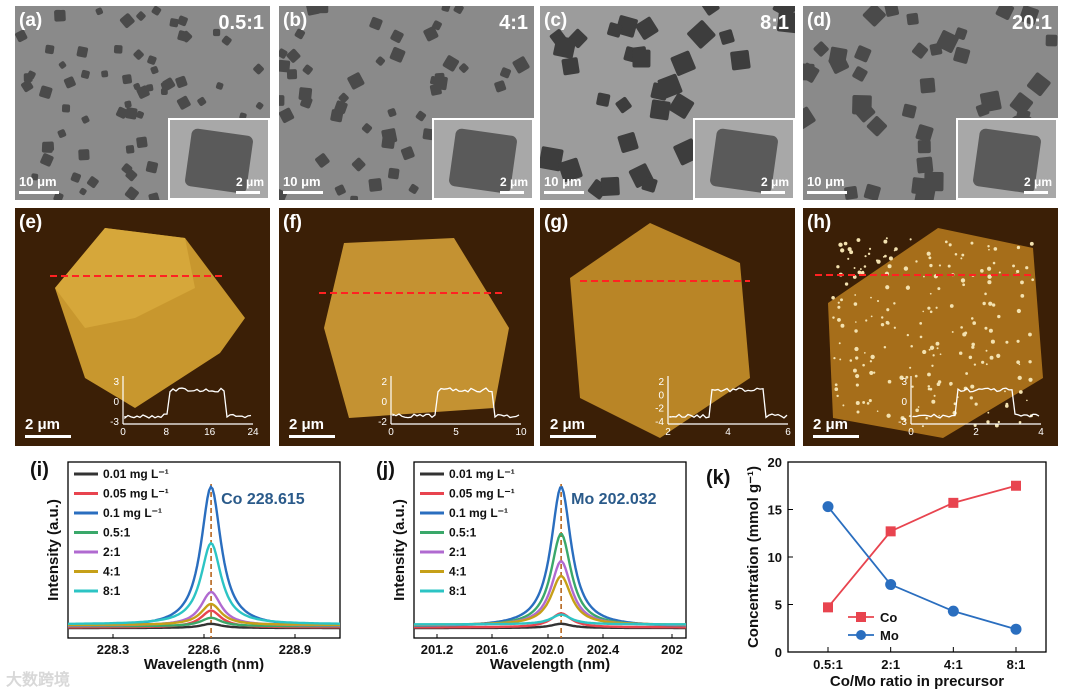 This screenshot has height=694, width=1076. Describe the element at coordinates (774, 184) in the screenshot. I see `inset-scale-bar: 2 μm` at that location.